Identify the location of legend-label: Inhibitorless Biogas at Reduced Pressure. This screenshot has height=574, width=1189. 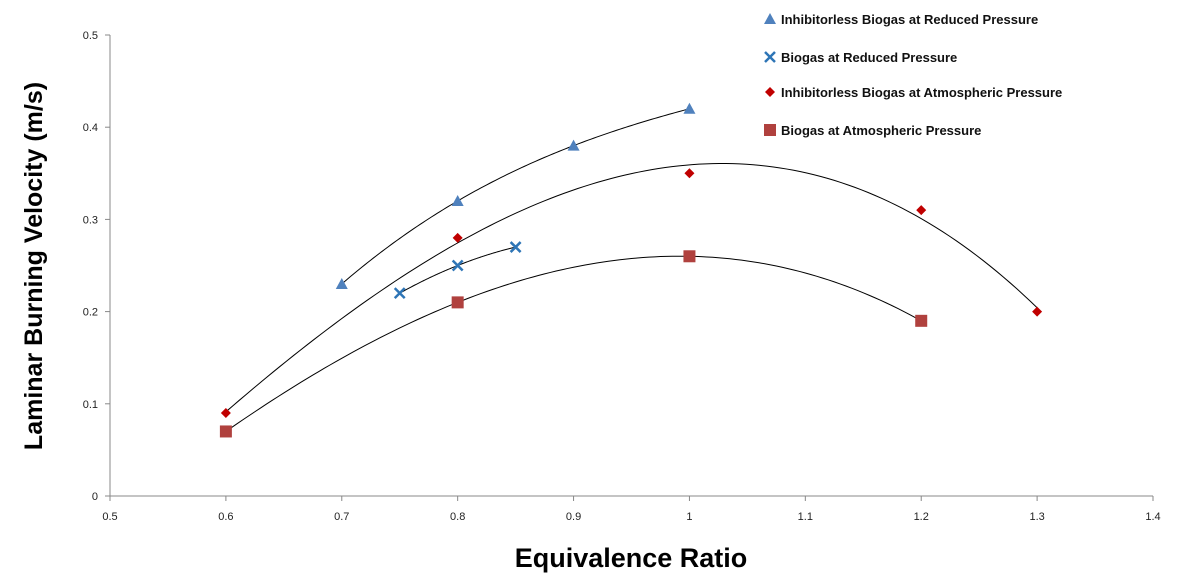
(909, 19).